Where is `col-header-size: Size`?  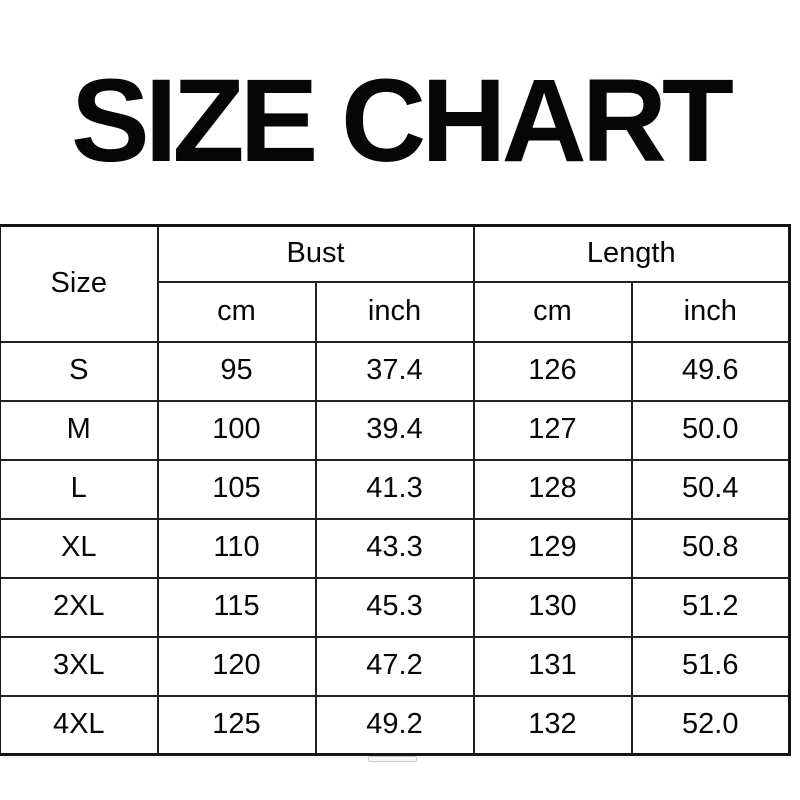 col-header-size: Size is located at coordinates (79, 283).